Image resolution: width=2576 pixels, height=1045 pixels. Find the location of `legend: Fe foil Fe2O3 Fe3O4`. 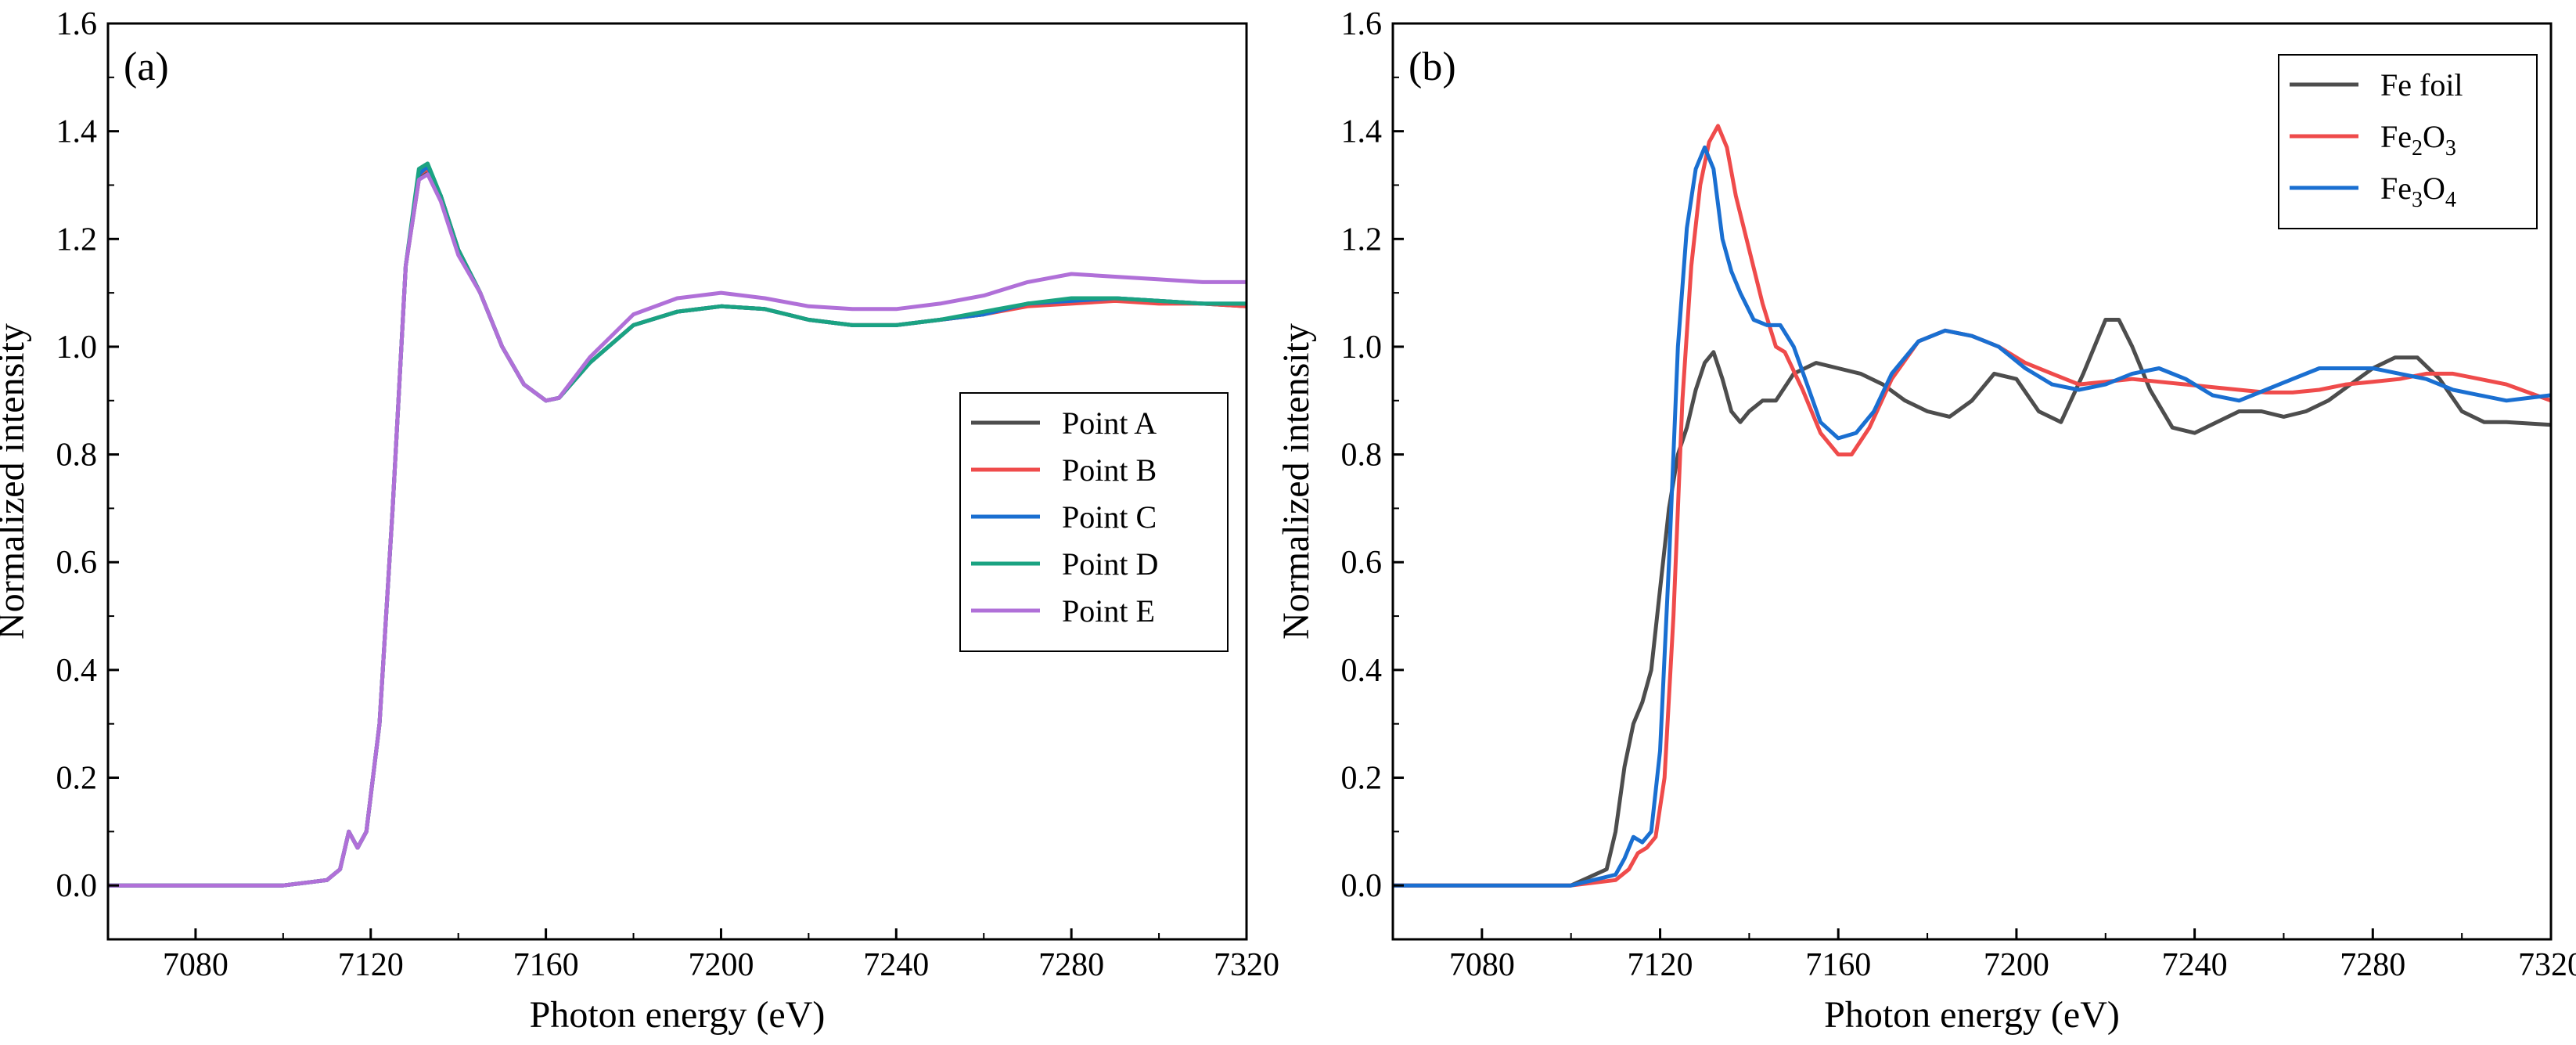

legend: Fe foil Fe2O3 Fe3O4 is located at coordinates (2408, 141).